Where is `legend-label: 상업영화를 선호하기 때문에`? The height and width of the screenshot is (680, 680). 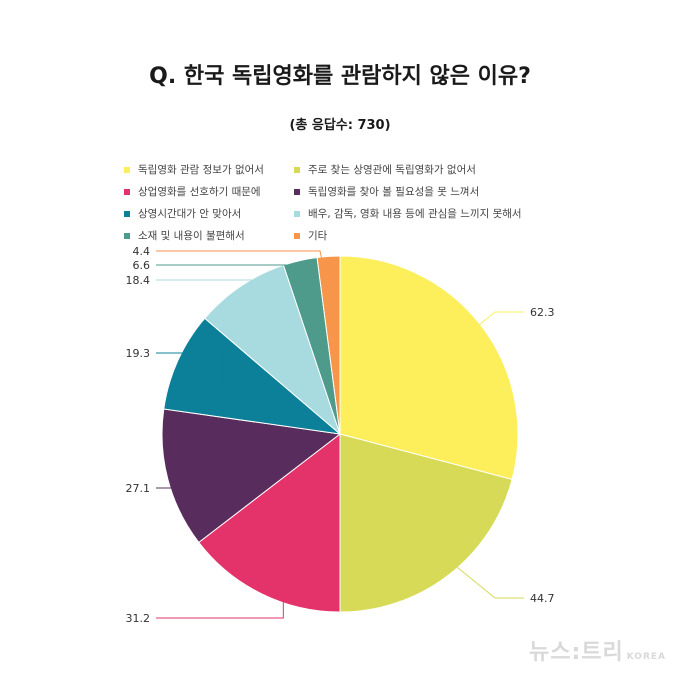 legend-label: 상업영화를 선호하기 때문에 is located at coordinates (199, 192).